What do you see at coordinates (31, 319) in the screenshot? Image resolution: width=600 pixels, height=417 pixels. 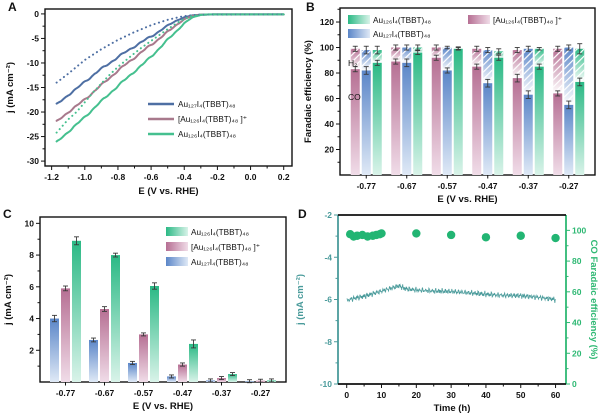 I see `svg-text: 4` at bounding box center [31, 319].